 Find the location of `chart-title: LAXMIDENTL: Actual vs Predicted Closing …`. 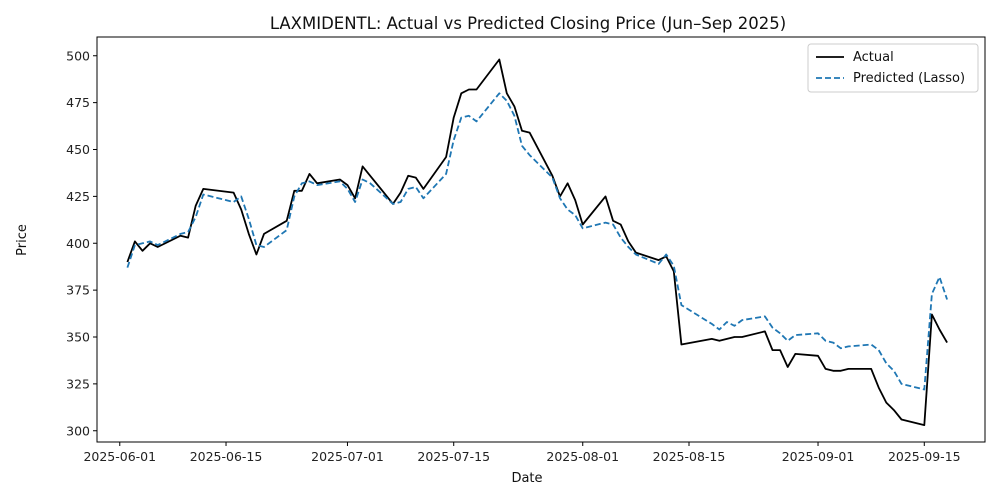

chart-title: LAXMIDENTL: Actual vs Predicted Closing … is located at coordinates (528, 23).